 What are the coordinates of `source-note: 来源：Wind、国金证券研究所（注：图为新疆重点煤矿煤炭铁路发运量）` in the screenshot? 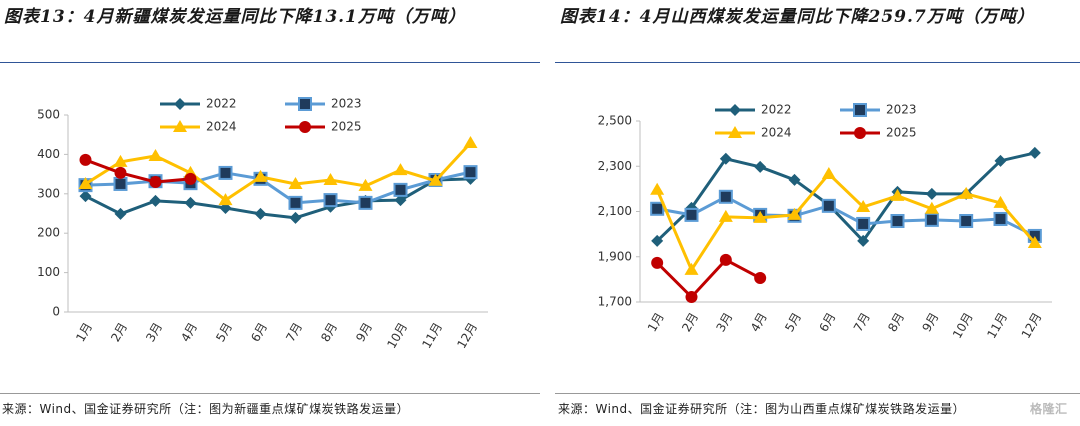 It's located at (206, 409).